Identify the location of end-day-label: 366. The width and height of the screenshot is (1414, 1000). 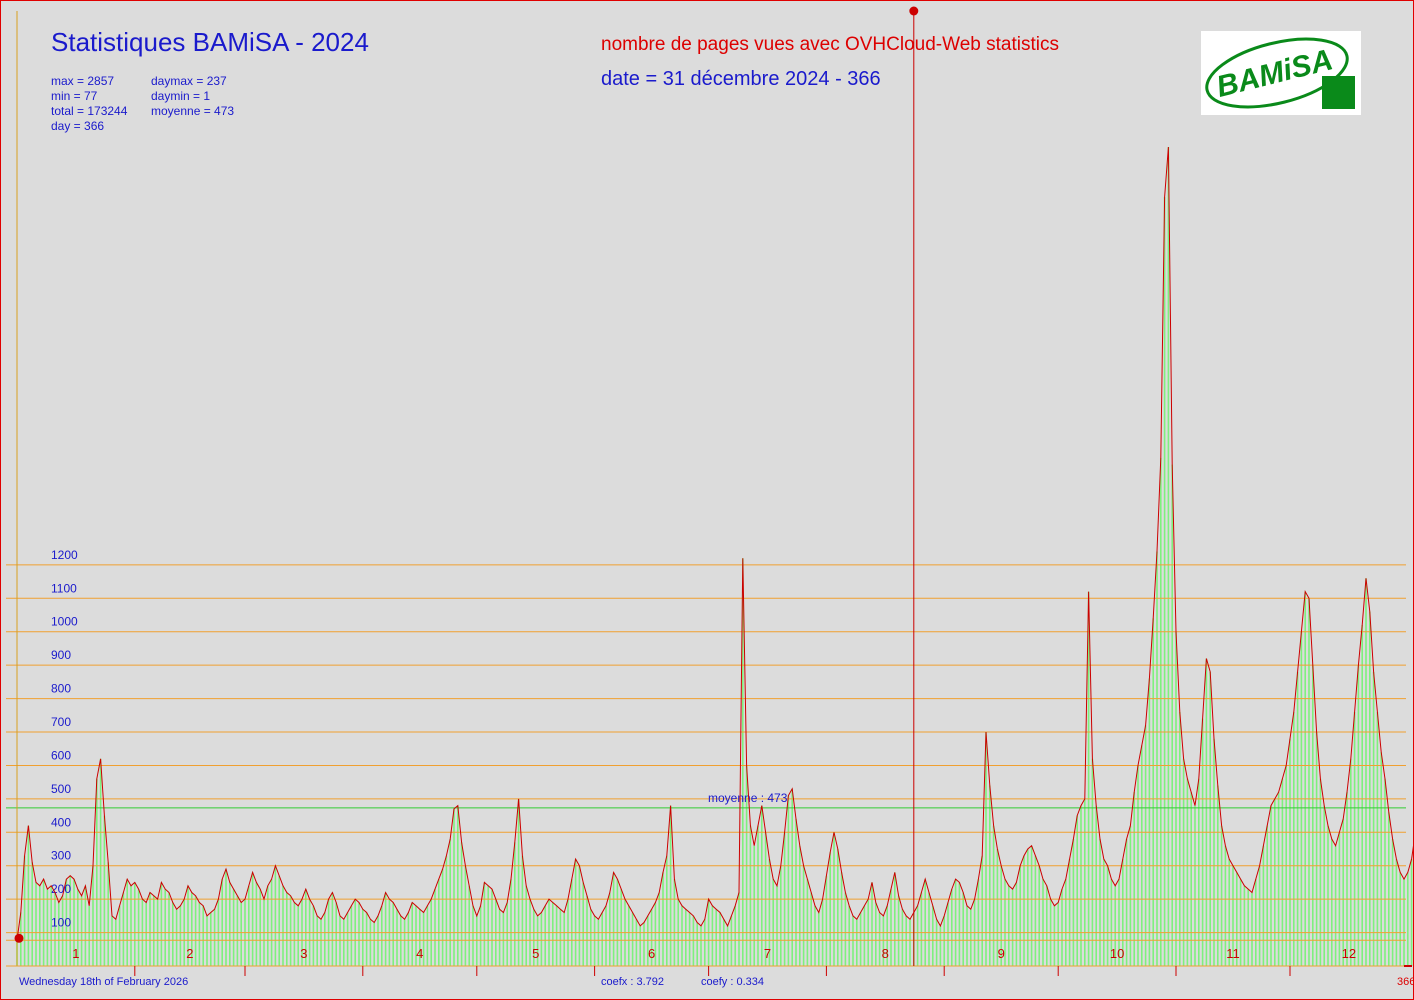
(1405, 982).